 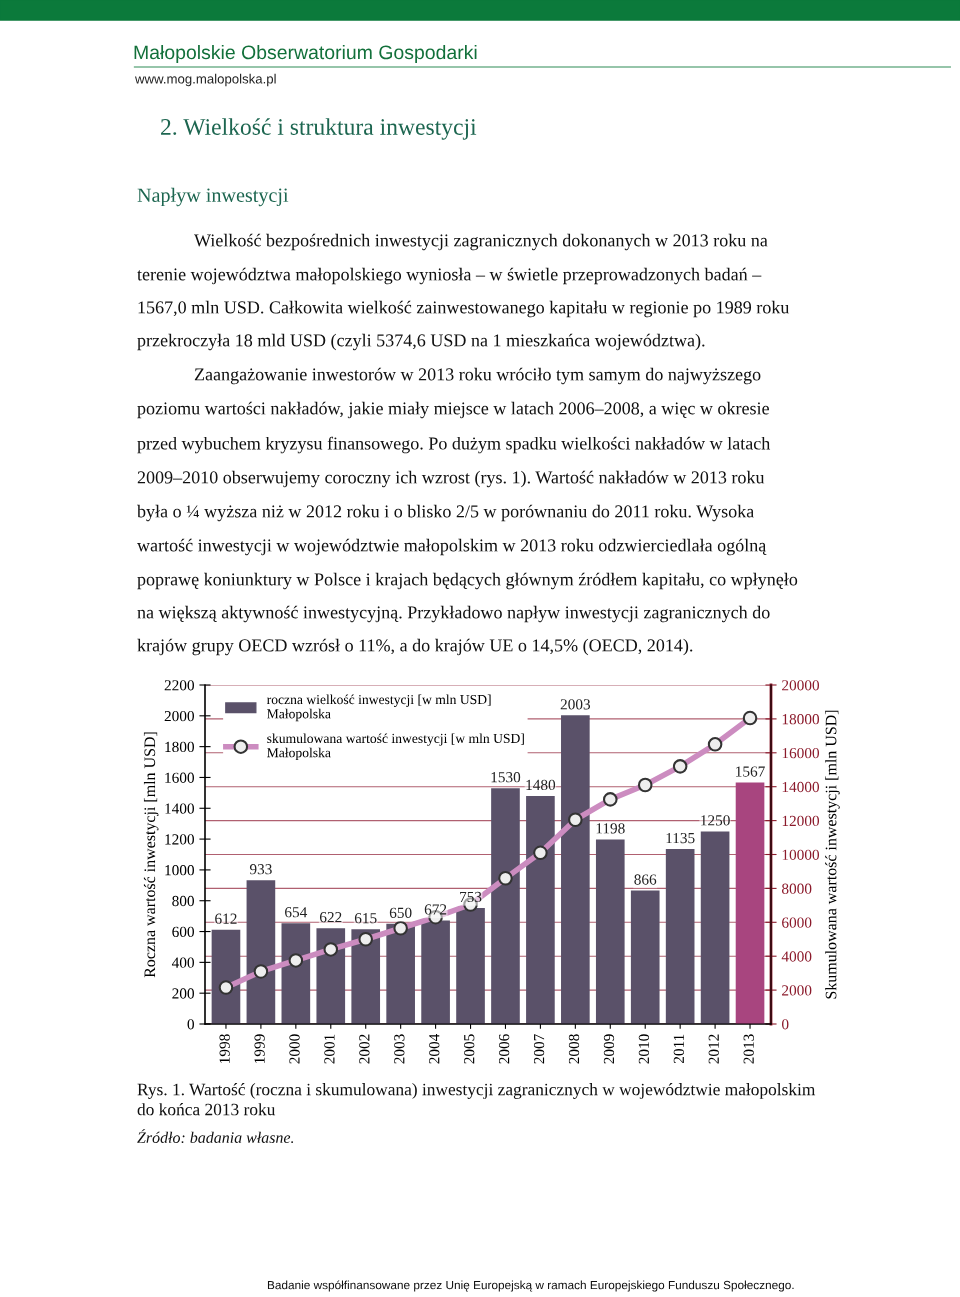 What do you see at coordinates (801, 685) in the screenshot?
I see `y2-tick-label: 20000` at bounding box center [801, 685].